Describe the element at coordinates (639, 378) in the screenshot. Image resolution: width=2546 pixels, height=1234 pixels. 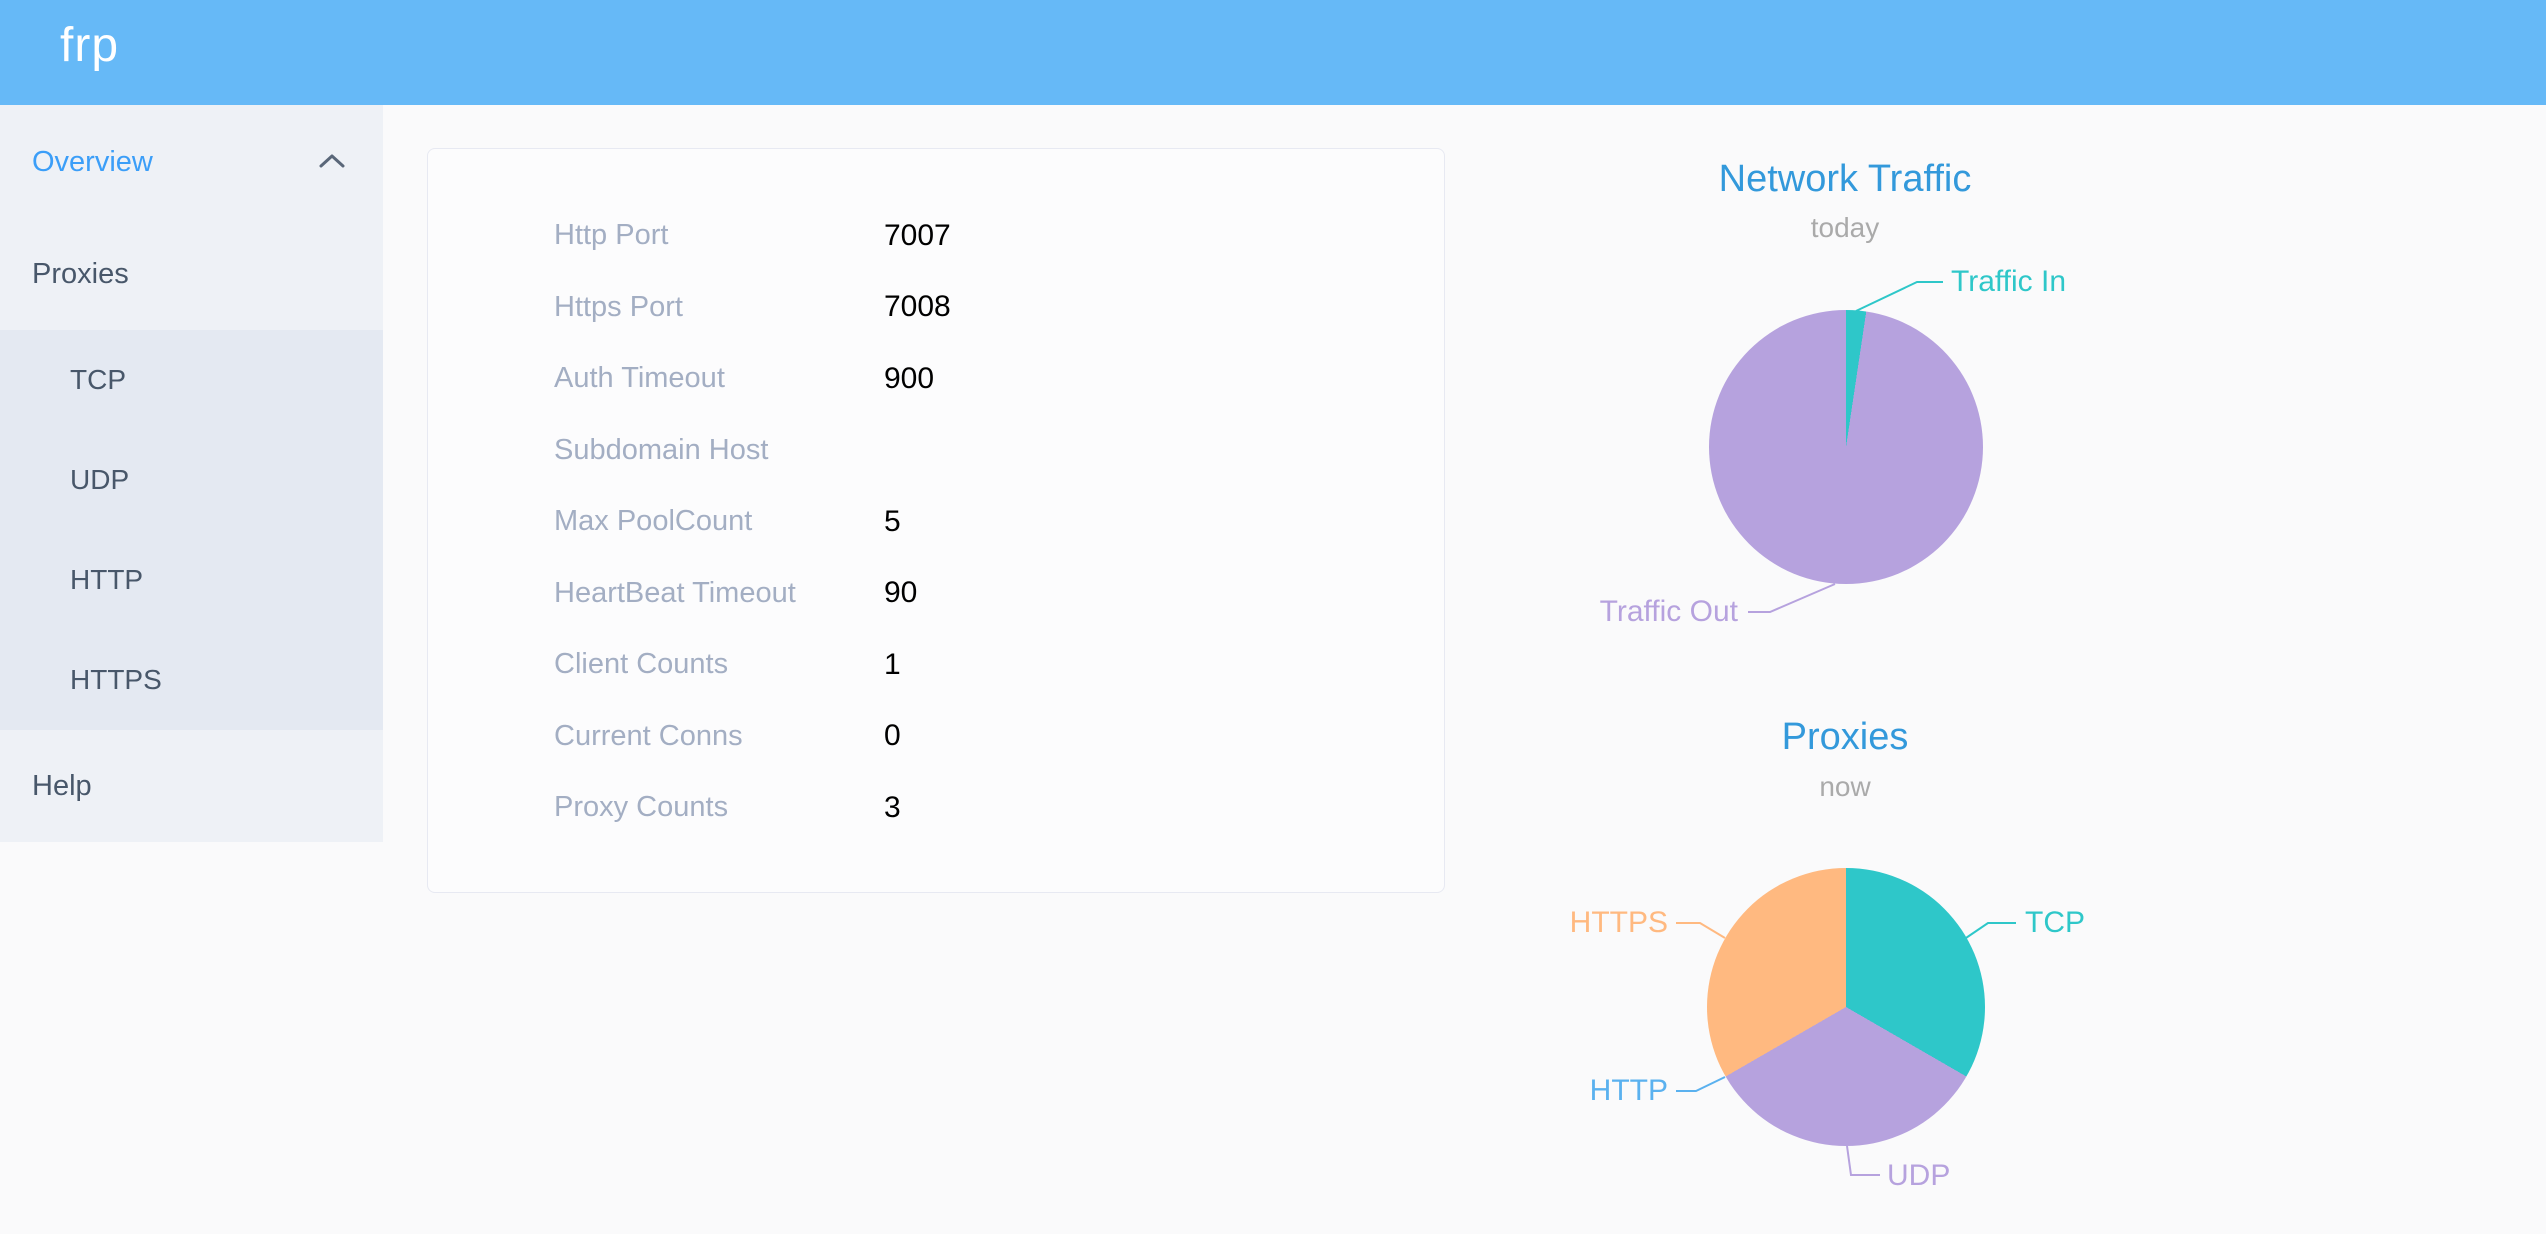
I see `info-label: Auth Timeout` at that location.